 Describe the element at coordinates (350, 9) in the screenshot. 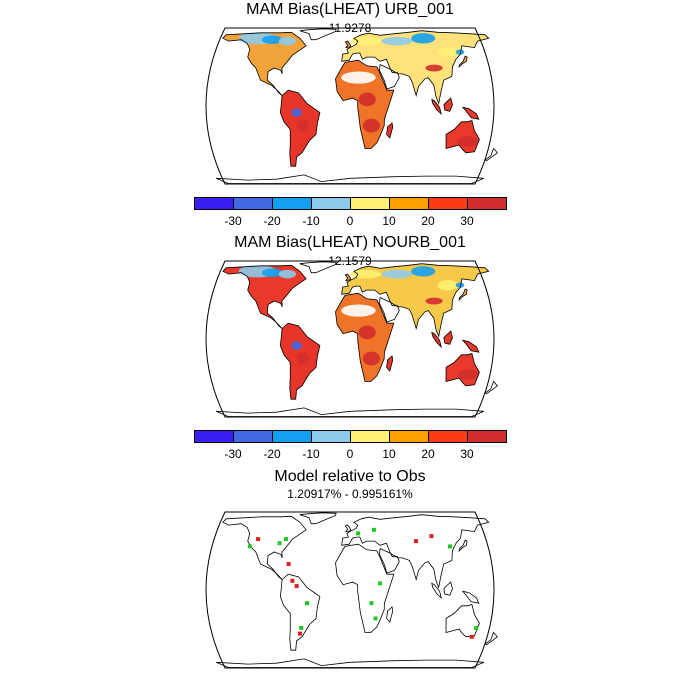

I see `panel-title: MAM Bias(LHEAT) URB_001` at that location.